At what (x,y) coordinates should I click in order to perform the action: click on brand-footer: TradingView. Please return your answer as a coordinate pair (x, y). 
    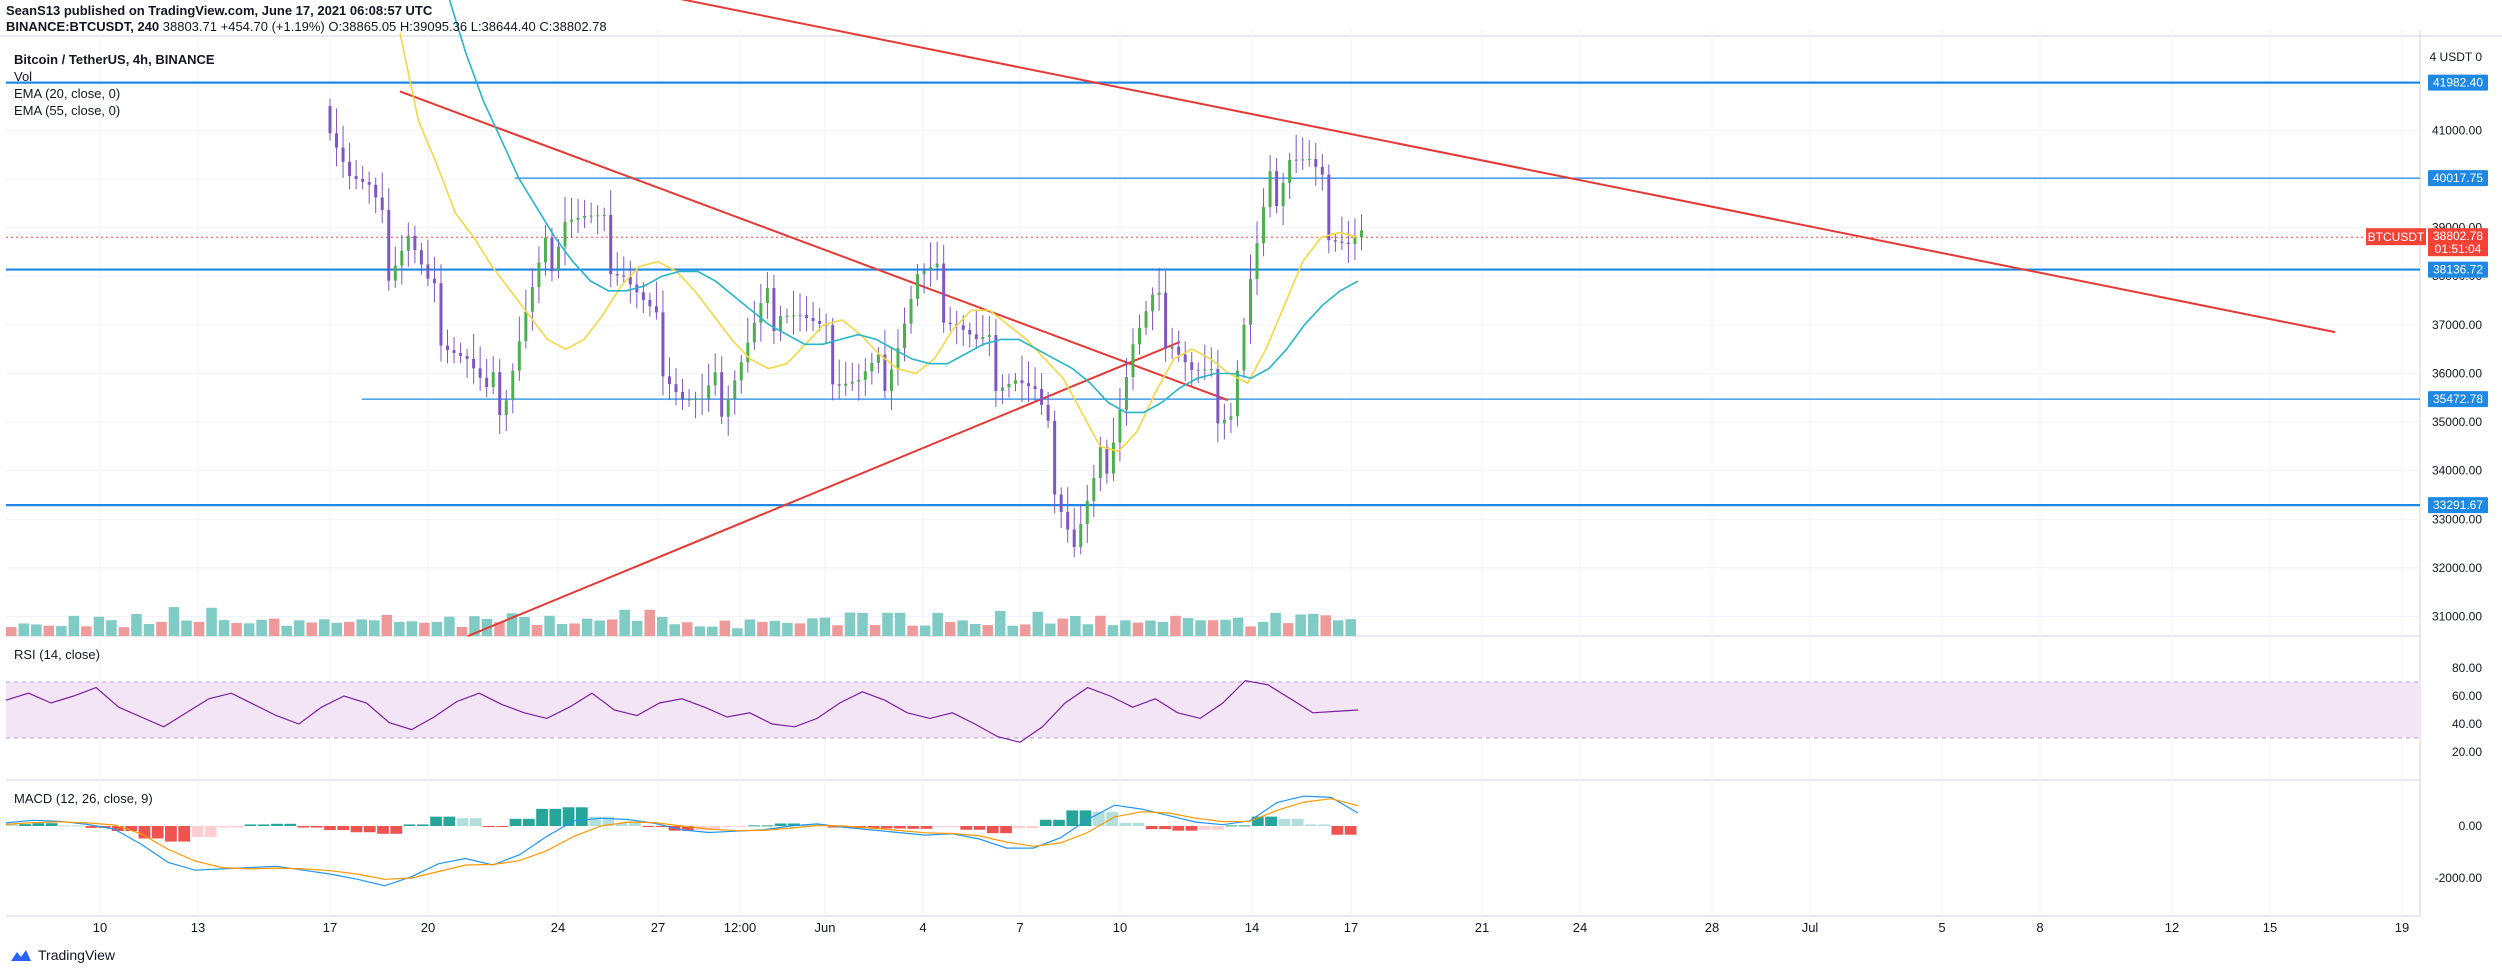
    Looking at the image, I should click on (62, 955).